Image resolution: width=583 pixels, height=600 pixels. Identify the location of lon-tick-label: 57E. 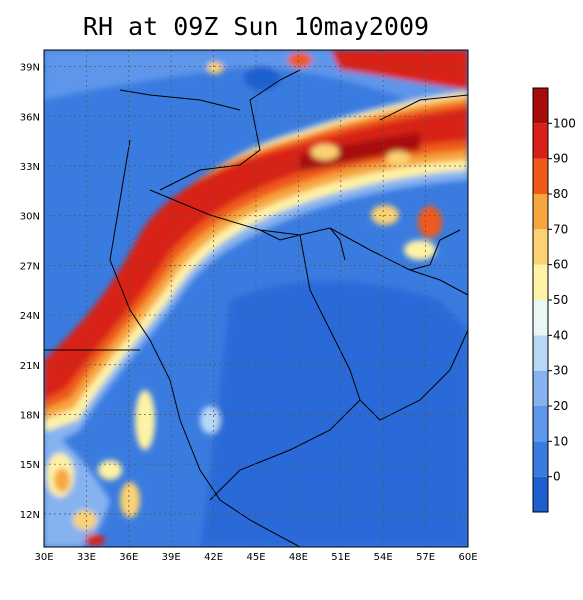
(425, 557).